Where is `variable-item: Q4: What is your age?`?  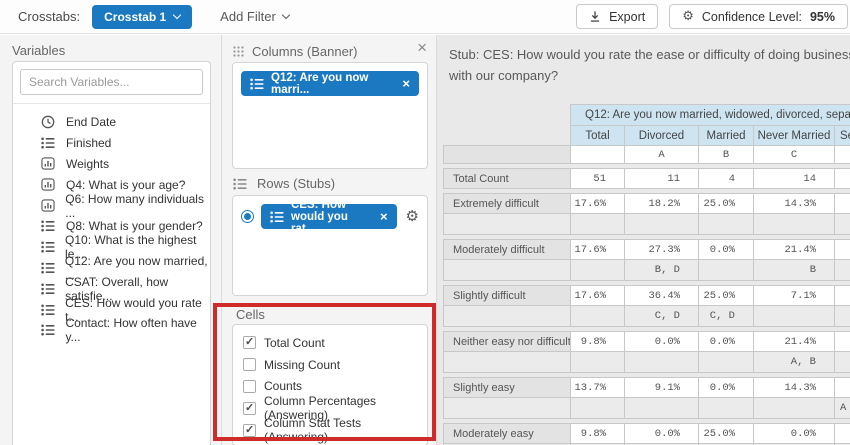
variable-item: Q4: What is your age? is located at coordinates (125, 184).